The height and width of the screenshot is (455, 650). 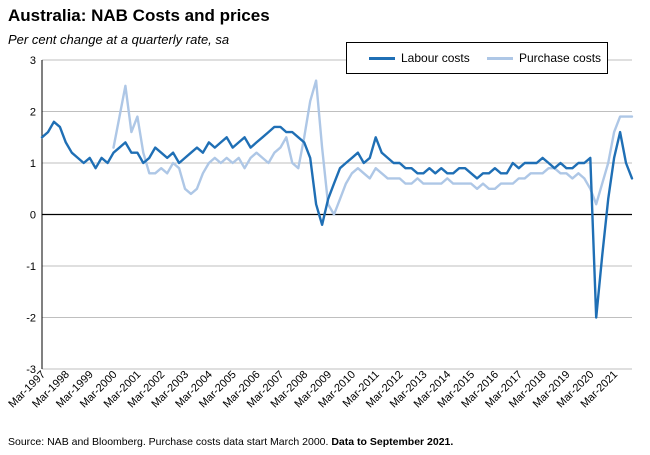 I want to click on y-tick-labels: -3 -2 -1 0 1 2 3, so click(x=31, y=215).